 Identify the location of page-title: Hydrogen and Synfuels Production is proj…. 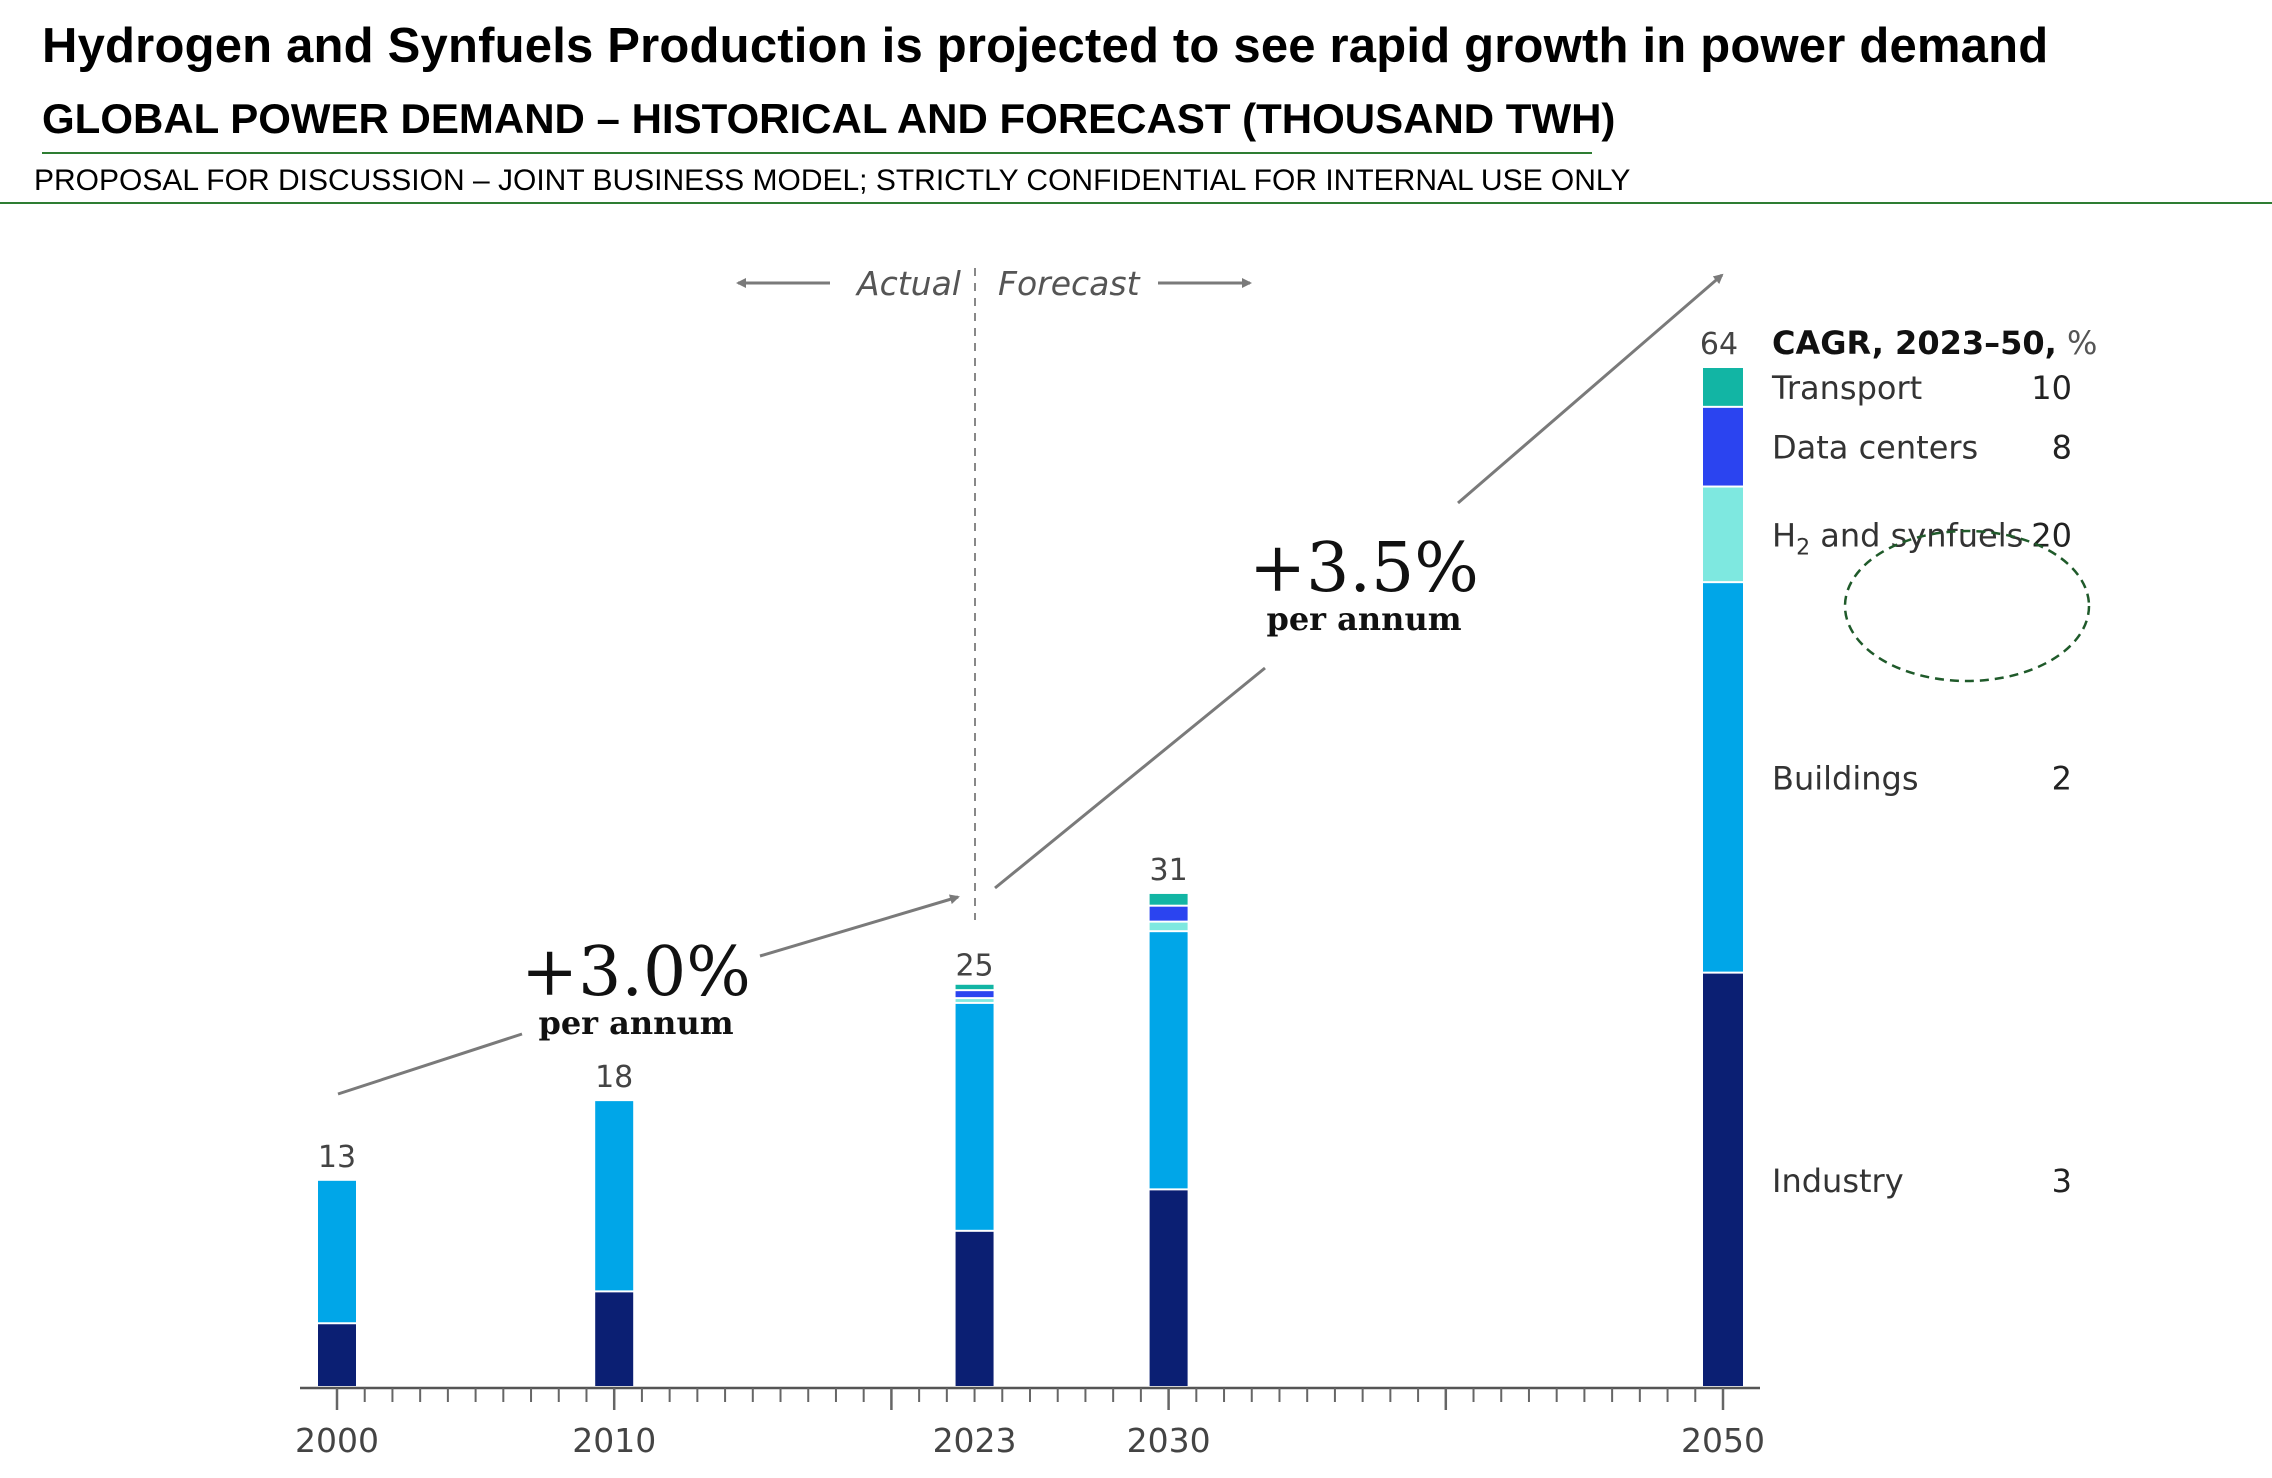
(1045, 46).